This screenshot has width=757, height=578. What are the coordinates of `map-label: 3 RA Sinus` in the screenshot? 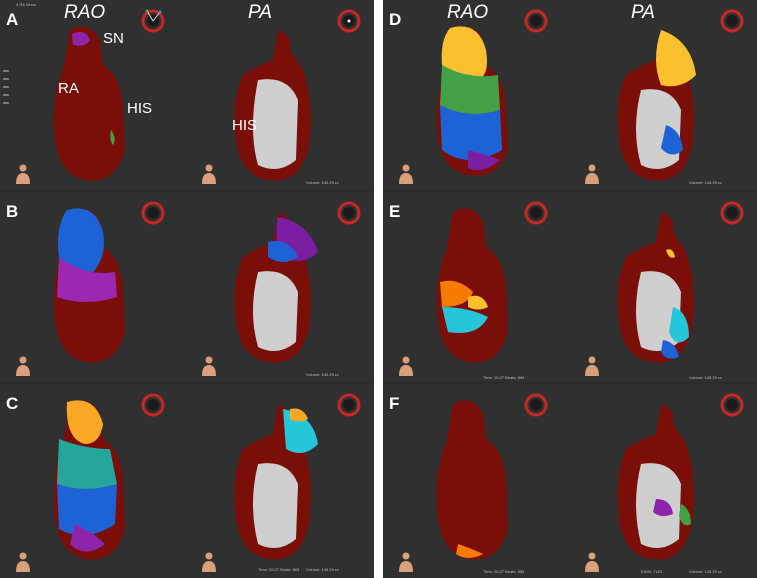 It's located at (26, 4).